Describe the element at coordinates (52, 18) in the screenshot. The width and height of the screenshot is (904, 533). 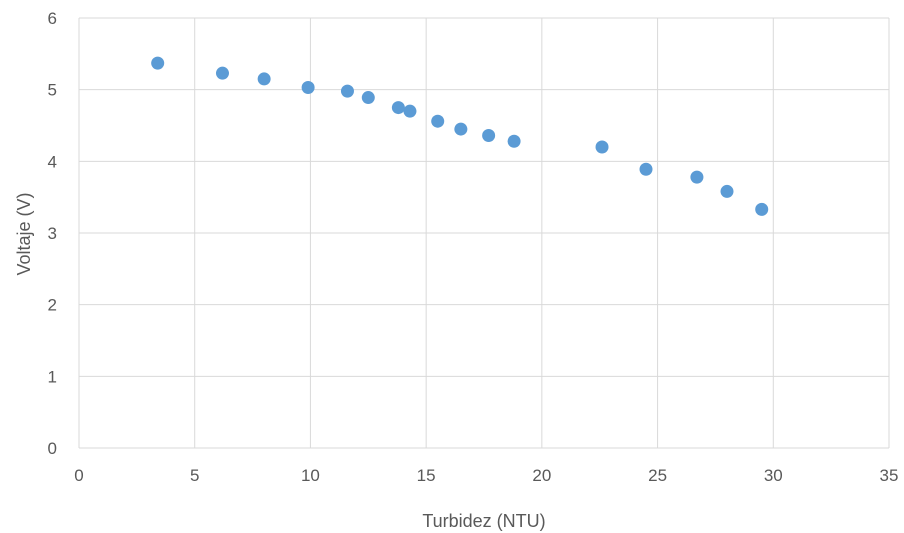
I see `y-tick-label: 6` at that location.